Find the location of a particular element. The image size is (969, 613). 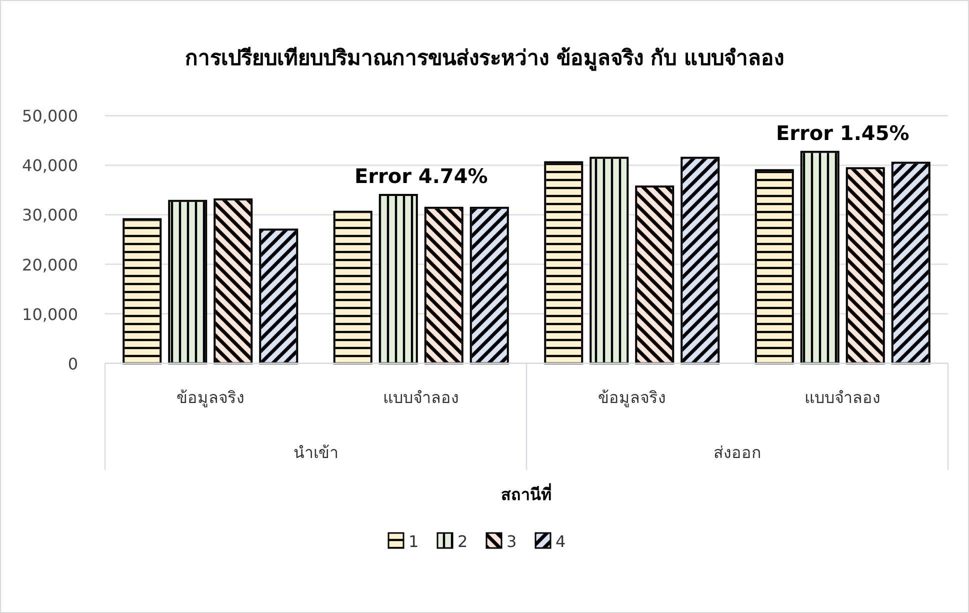

text: นำเข้า is located at coordinates (315, 452).